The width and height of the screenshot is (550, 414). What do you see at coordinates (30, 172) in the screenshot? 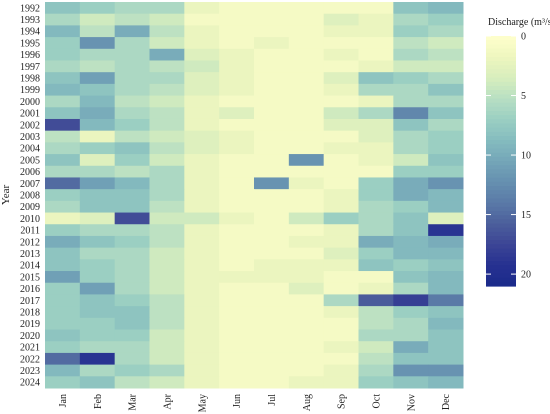
I see `y-tick-label: 2006` at bounding box center [30, 172].